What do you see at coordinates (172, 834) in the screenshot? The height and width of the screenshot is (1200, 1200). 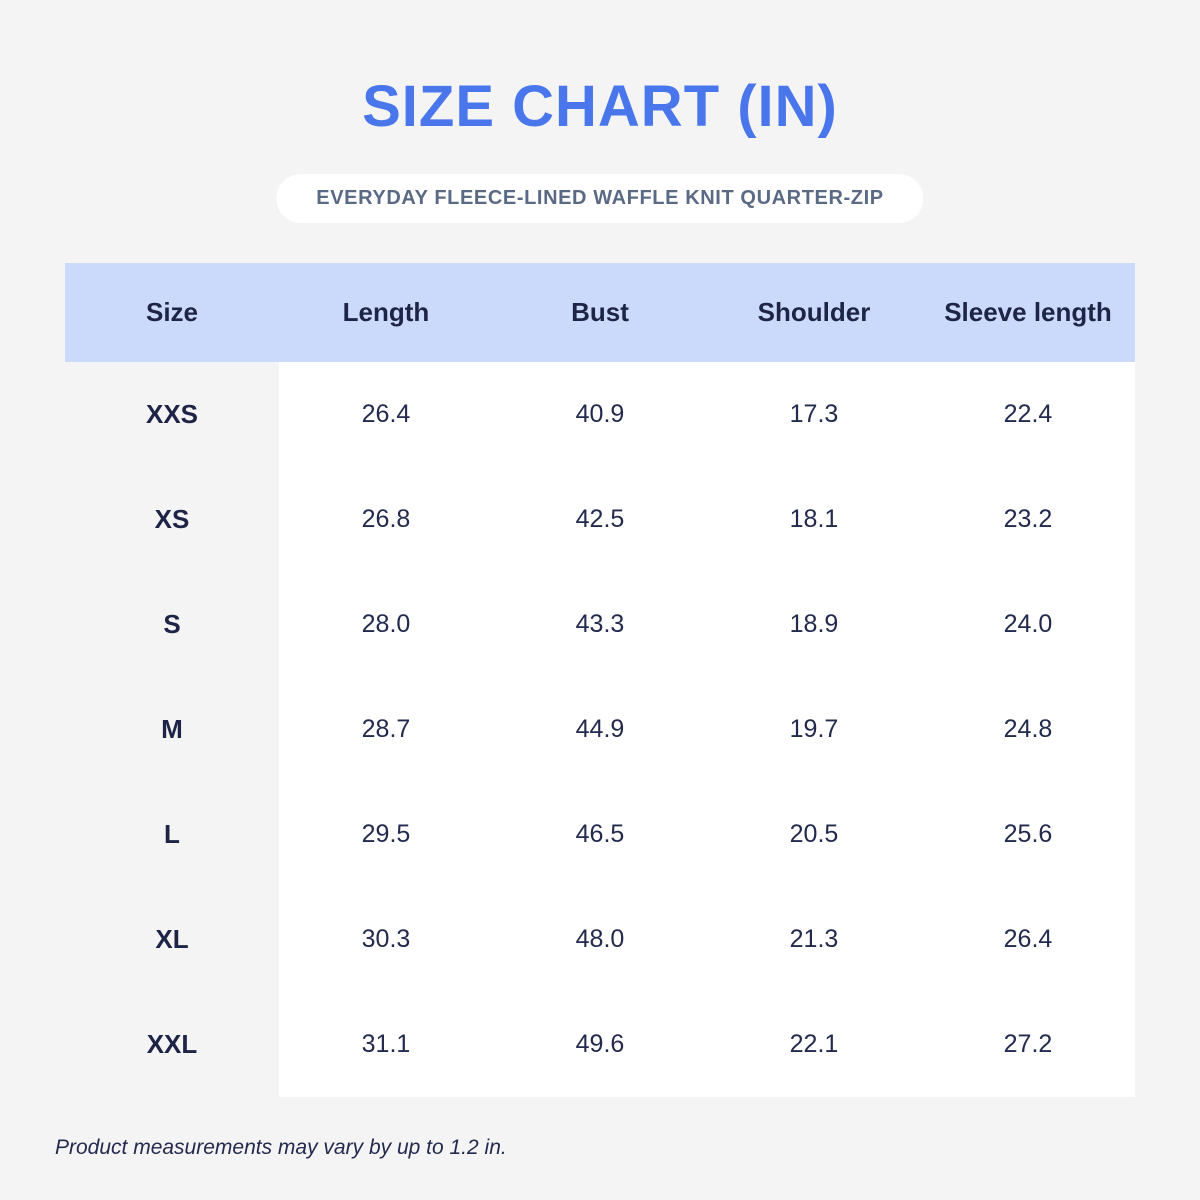 I see `size-label: L` at bounding box center [172, 834].